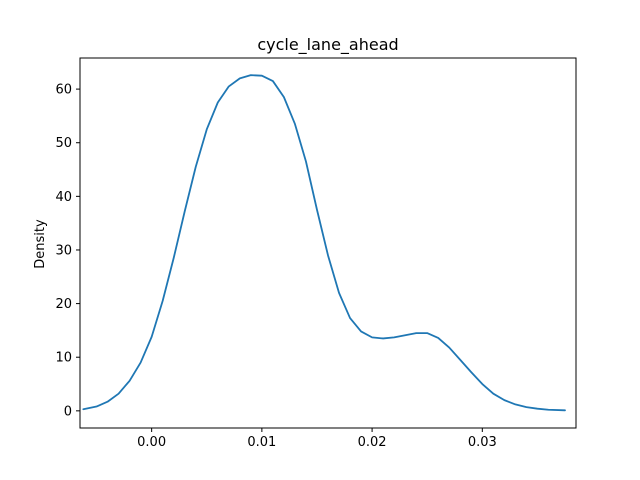 The height and width of the screenshot is (480, 640). What do you see at coordinates (63, 197) in the screenshot?
I see `y-tick-label: 40` at bounding box center [63, 197].